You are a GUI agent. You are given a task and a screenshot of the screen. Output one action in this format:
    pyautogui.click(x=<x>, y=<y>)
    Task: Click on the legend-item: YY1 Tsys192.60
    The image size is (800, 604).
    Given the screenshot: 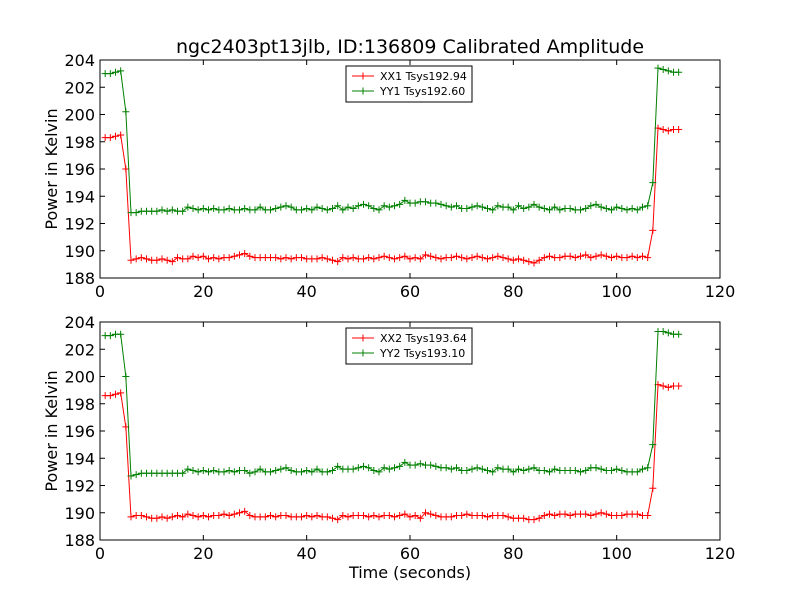 What is the action you would take?
    pyautogui.click(x=408, y=91)
    